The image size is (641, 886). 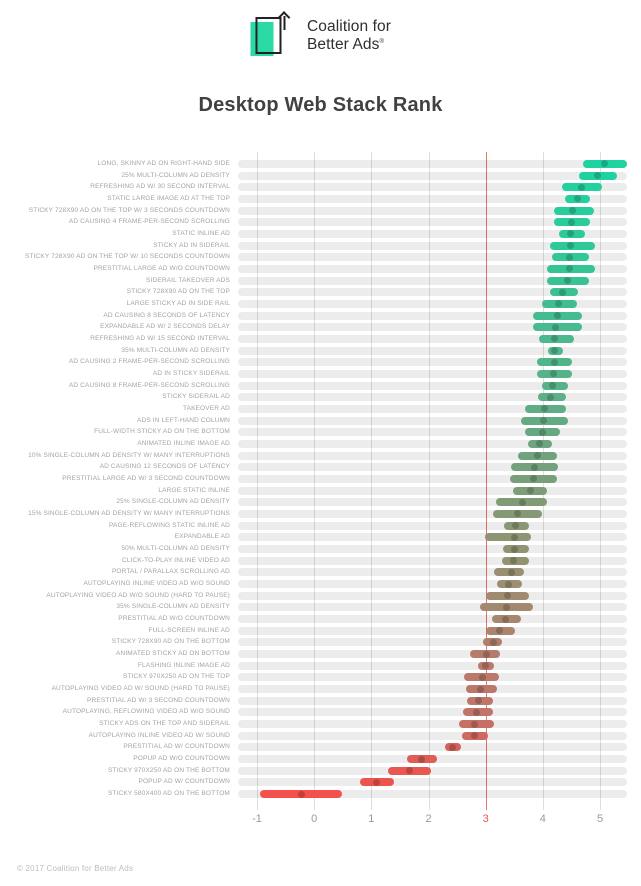 I want to click on row-label: PAGE-REFLOWING STATIC INLINE AD, so click(x=169, y=525).